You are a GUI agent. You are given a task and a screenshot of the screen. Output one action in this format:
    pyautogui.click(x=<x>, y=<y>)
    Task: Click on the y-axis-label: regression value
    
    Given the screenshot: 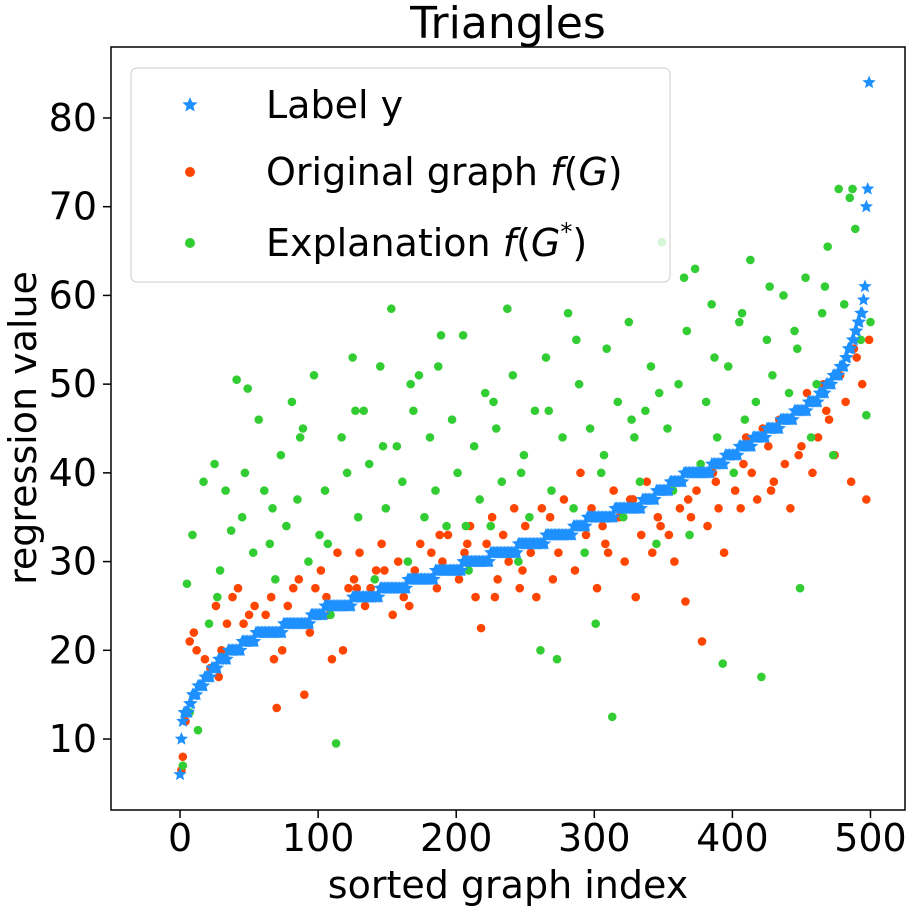 What is the action you would take?
    pyautogui.click(x=23, y=428)
    